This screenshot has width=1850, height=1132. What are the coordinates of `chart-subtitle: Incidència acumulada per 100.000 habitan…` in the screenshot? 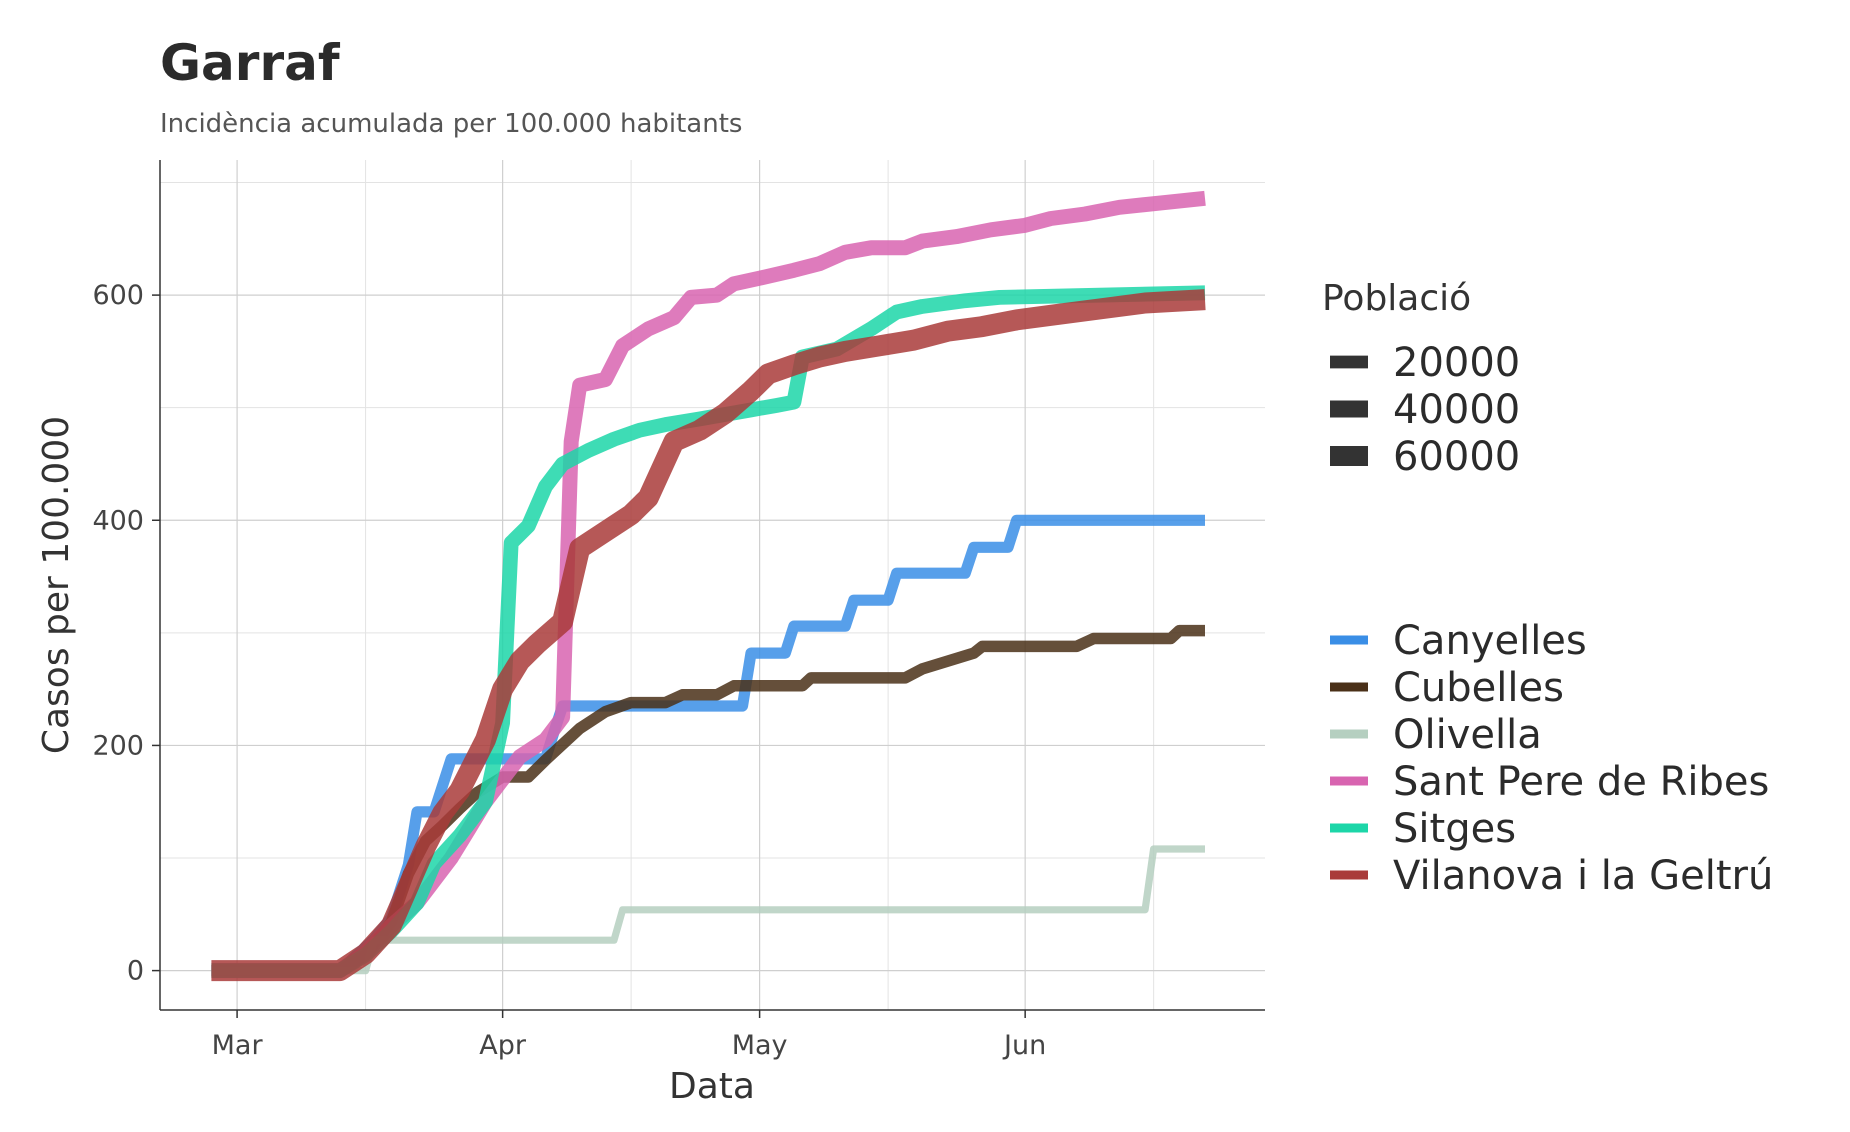 It's located at (451, 124).